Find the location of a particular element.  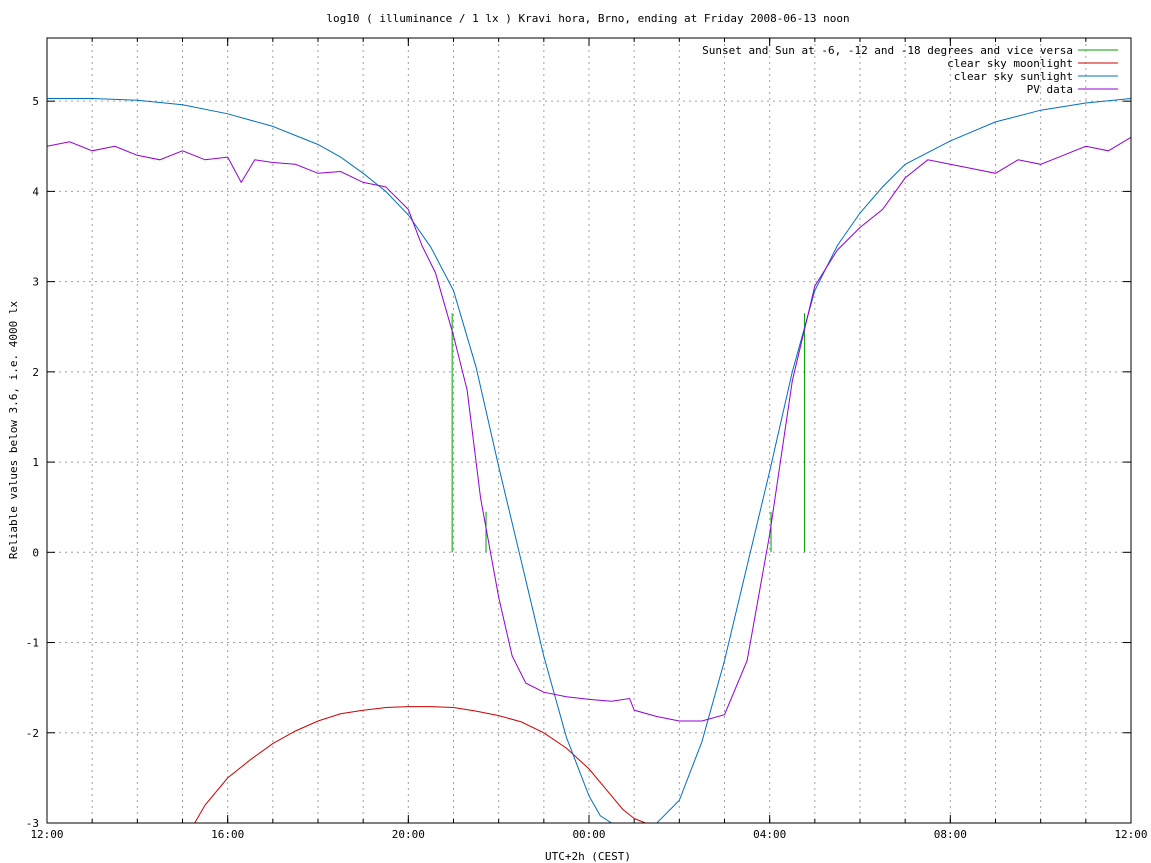

y-tick-label: -2 is located at coordinates (32, 733).